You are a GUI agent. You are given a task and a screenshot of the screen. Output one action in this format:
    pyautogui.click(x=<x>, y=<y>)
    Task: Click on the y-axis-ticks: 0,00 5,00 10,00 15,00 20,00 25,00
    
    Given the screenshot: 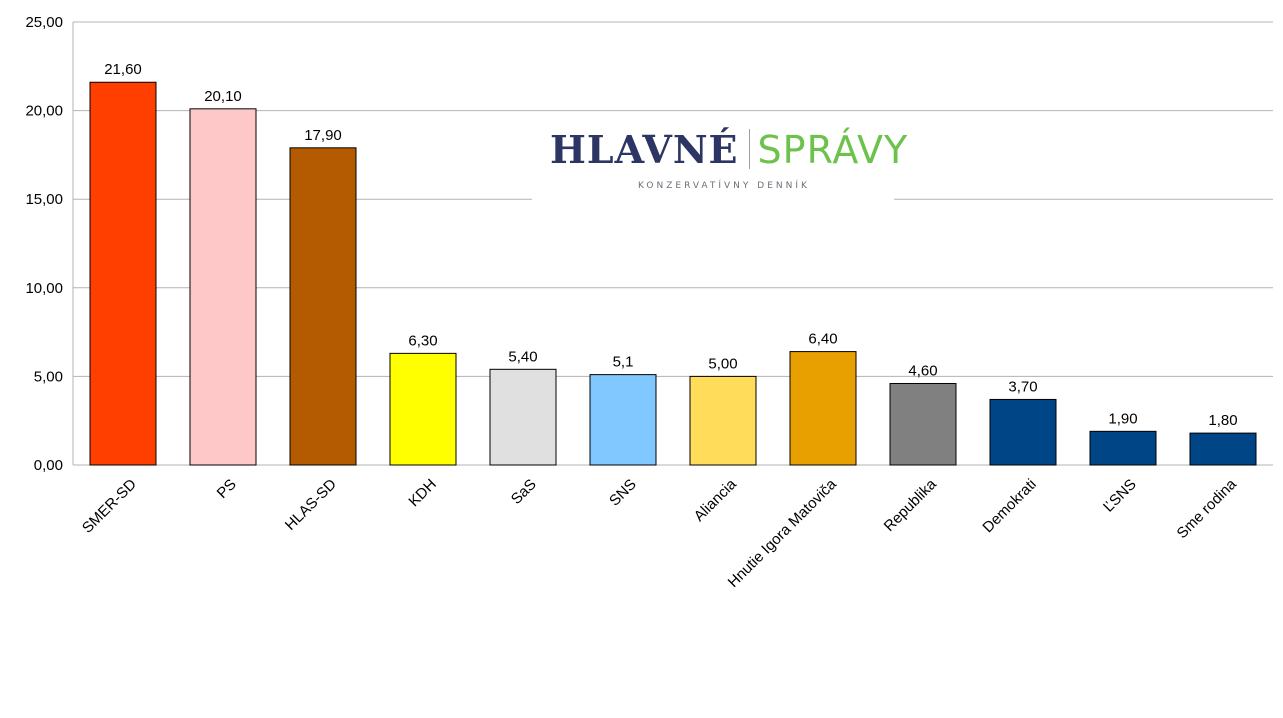 What is the action you would take?
    pyautogui.click(x=44, y=244)
    